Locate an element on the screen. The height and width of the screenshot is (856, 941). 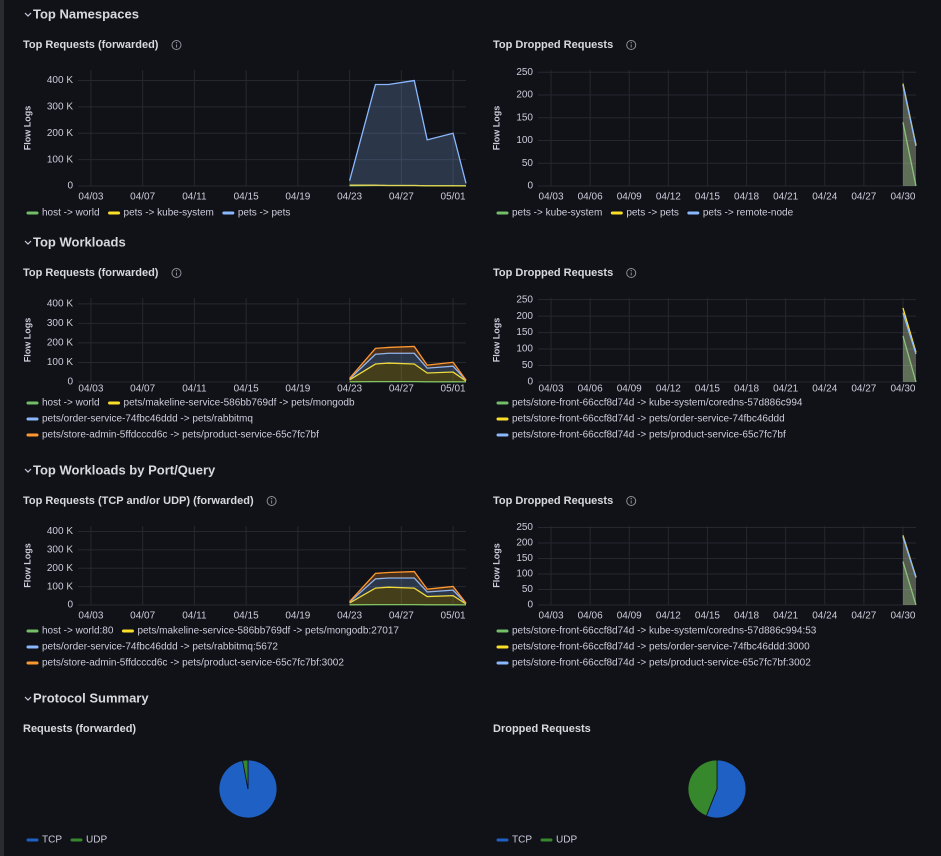
y-tick-label: 300 K is located at coordinates (60, 323).